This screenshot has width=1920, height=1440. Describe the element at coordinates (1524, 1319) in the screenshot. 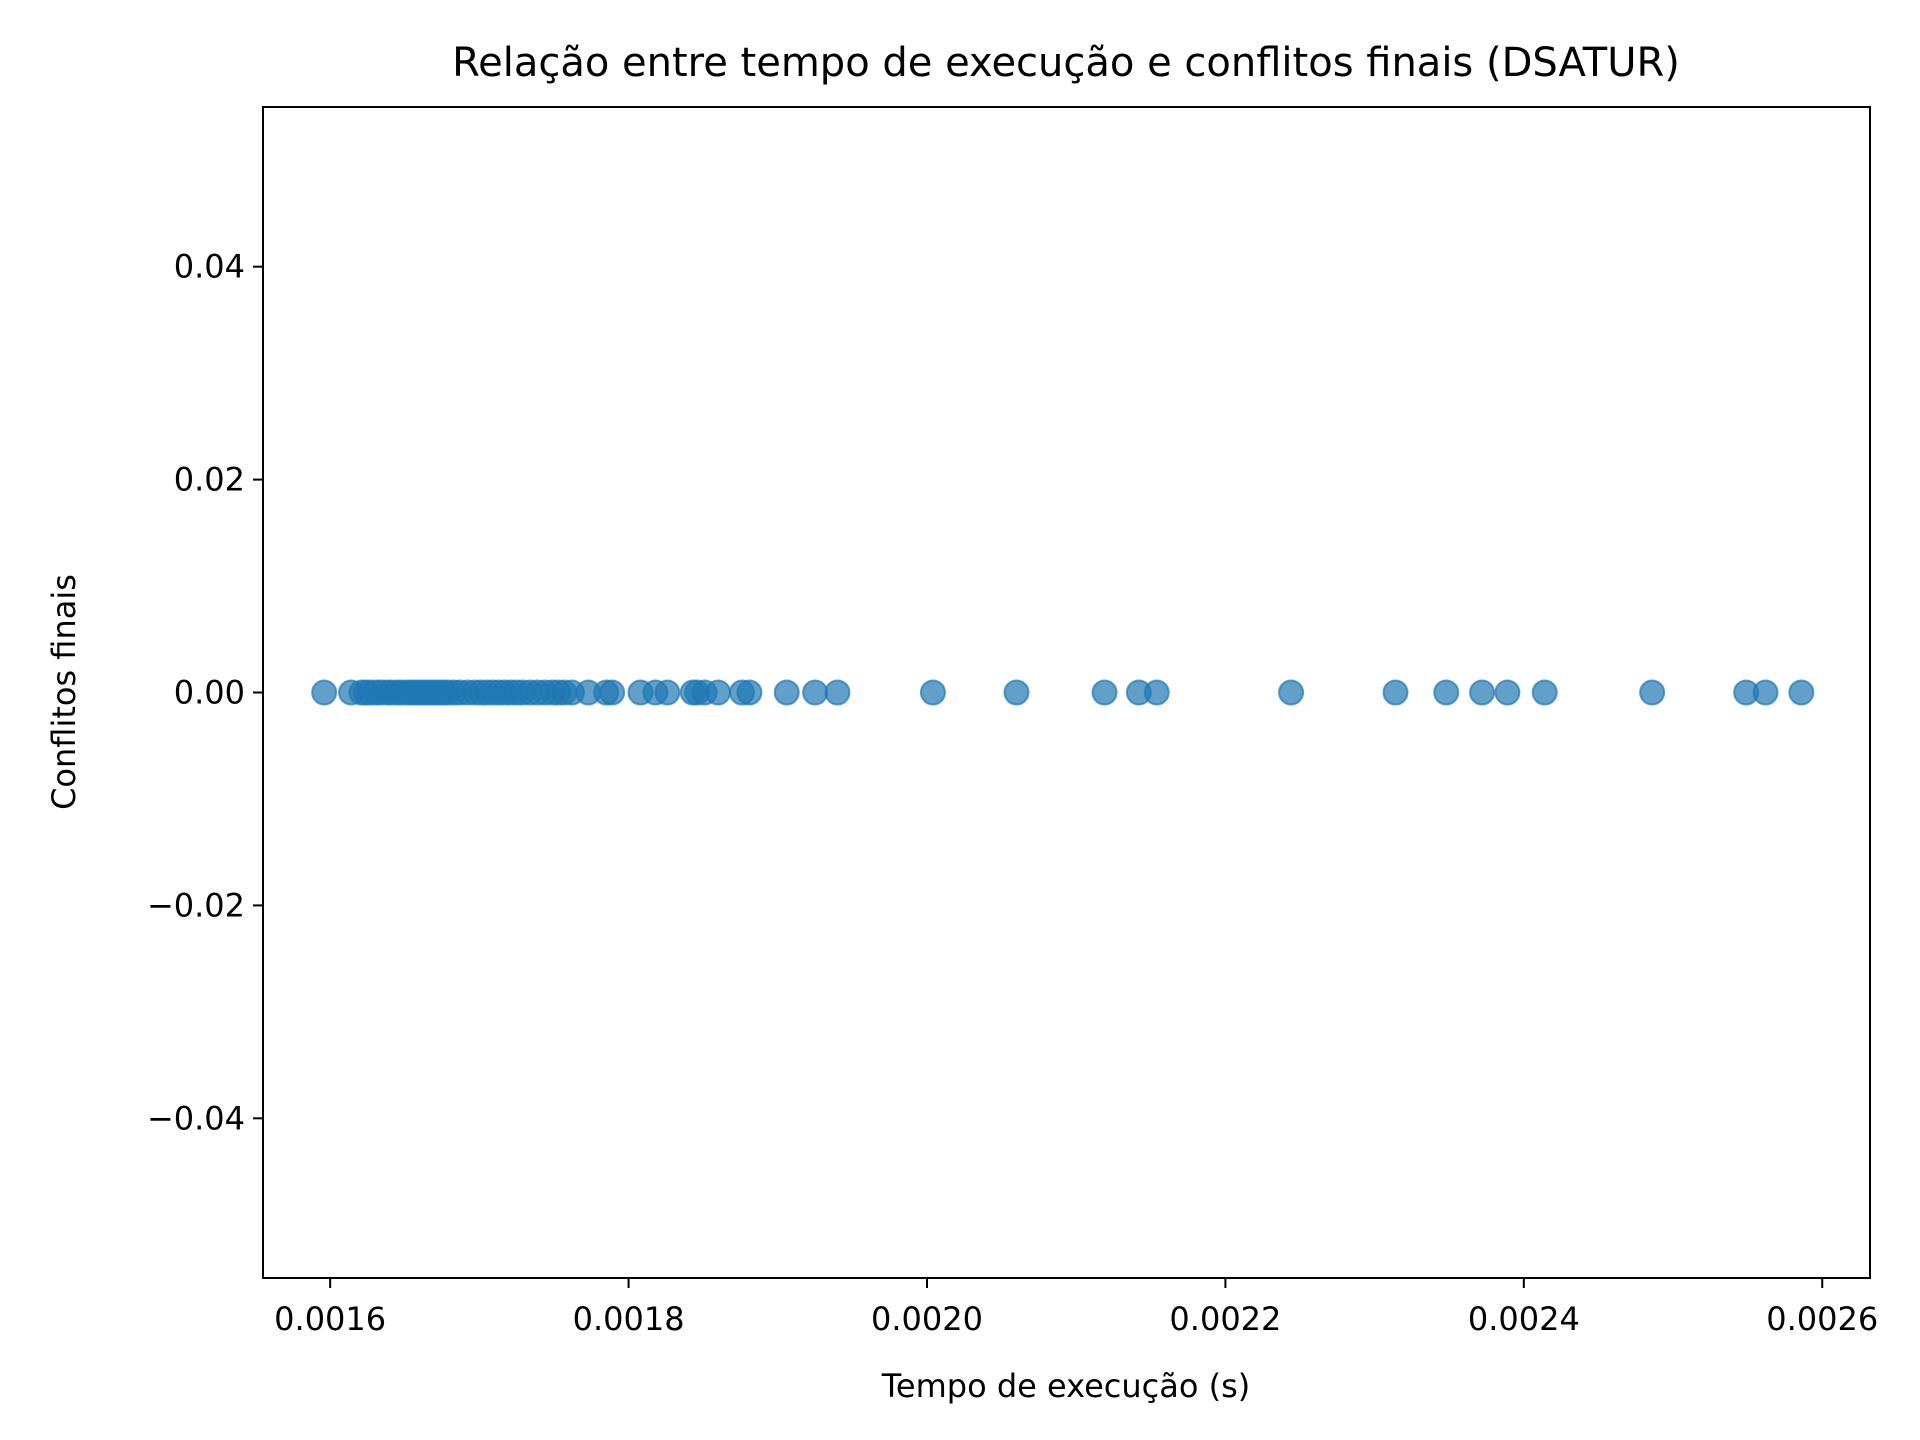

I see `x-tick-label: 0.0024` at that location.